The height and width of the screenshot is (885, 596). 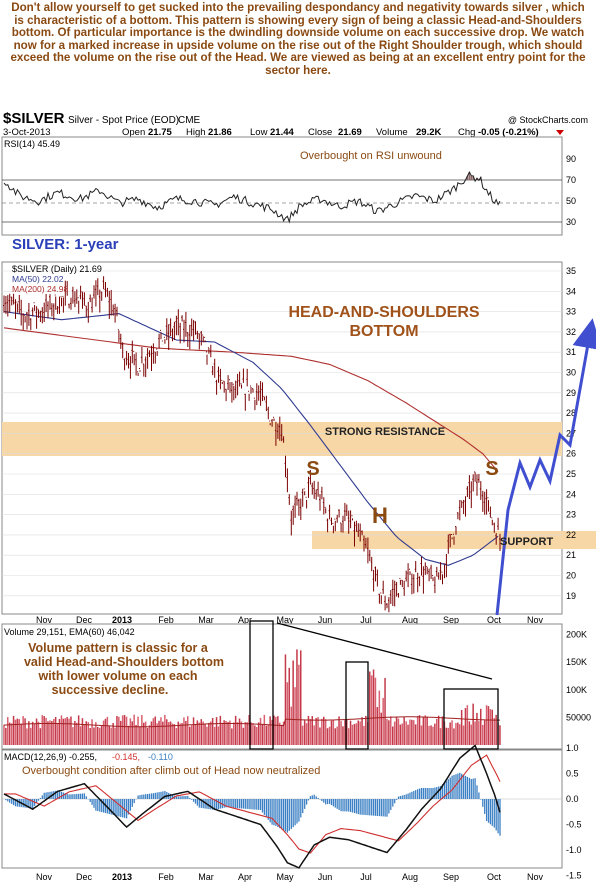 What do you see at coordinates (571, 222) in the screenshot?
I see `rsi-tick-label: 30` at bounding box center [571, 222].